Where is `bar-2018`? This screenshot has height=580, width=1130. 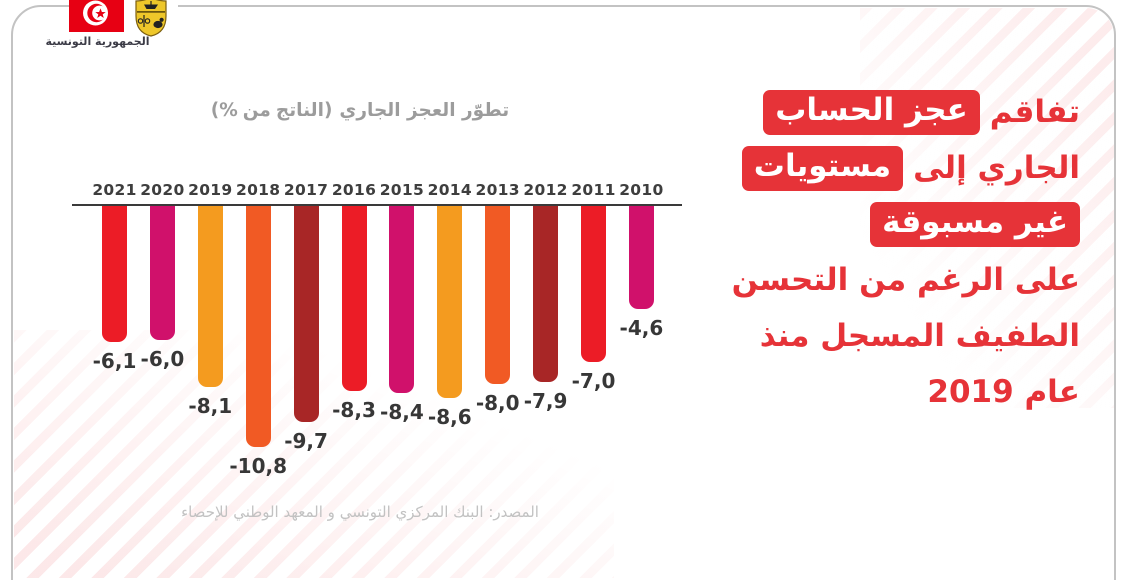
bar-2018 is located at coordinates (258, 326).